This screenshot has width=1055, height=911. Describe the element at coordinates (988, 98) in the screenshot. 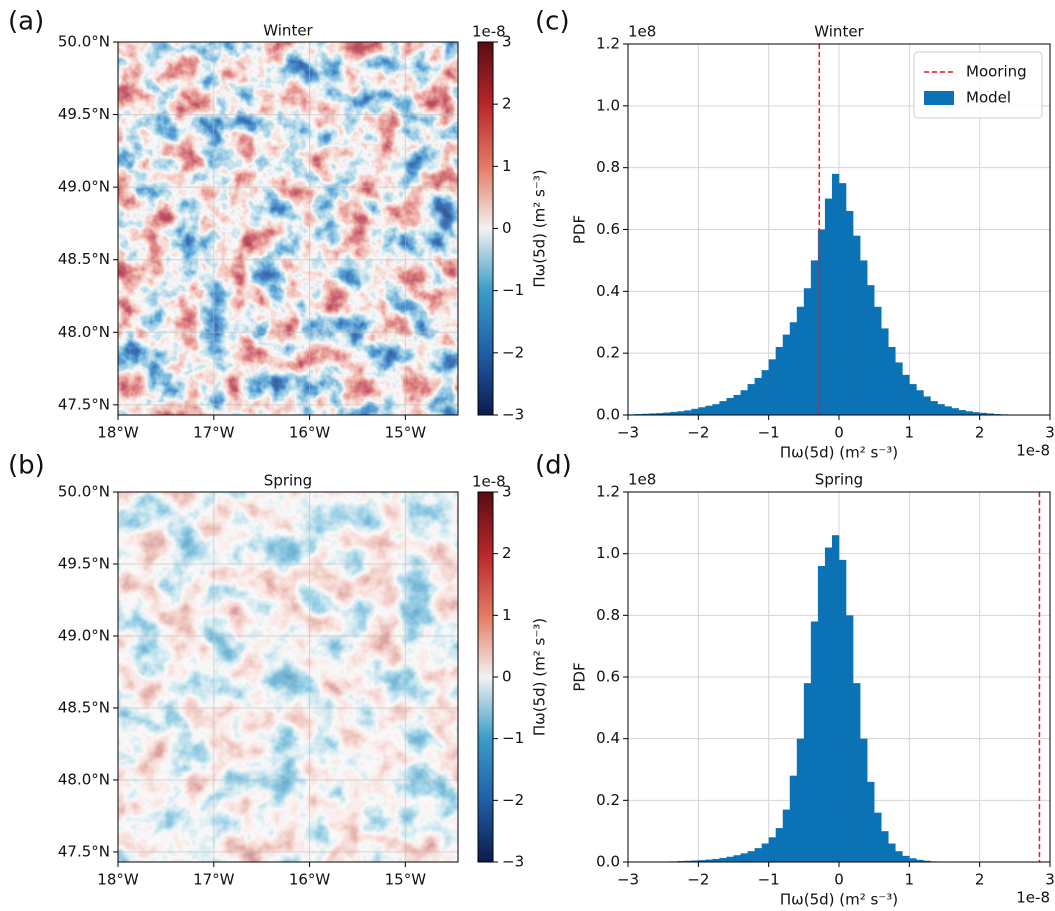

I see `legend-label: Model` at that location.